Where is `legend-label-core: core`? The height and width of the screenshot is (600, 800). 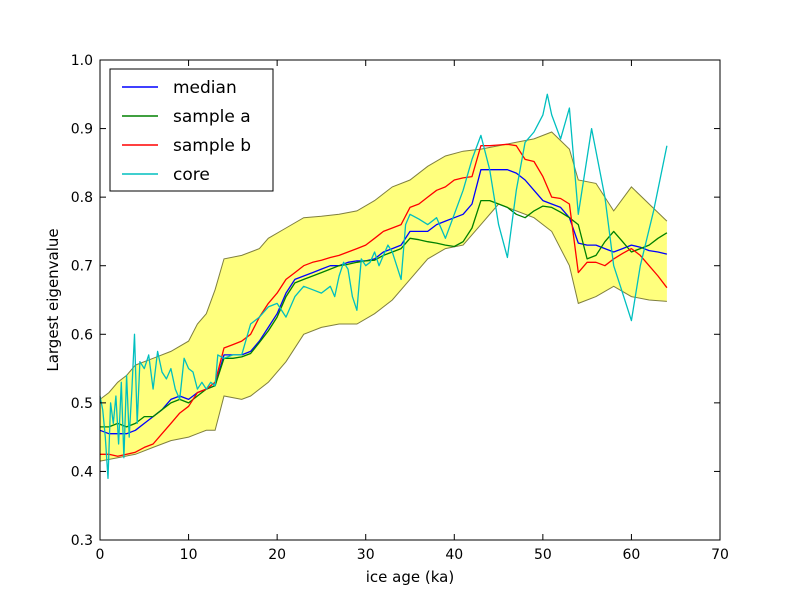 legend-label-core: core is located at coordinates (191, 175).